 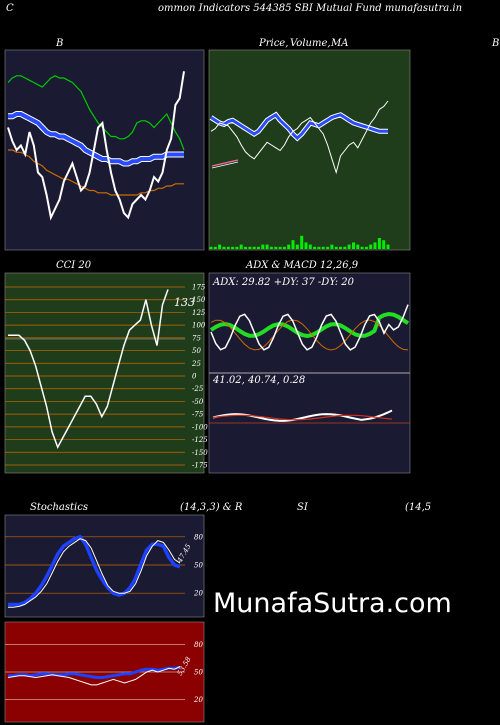 What do you see at coordinates (196, 364) in the screenshot?
I see `cci-level-label: 25` at bounding box center [196, 364].